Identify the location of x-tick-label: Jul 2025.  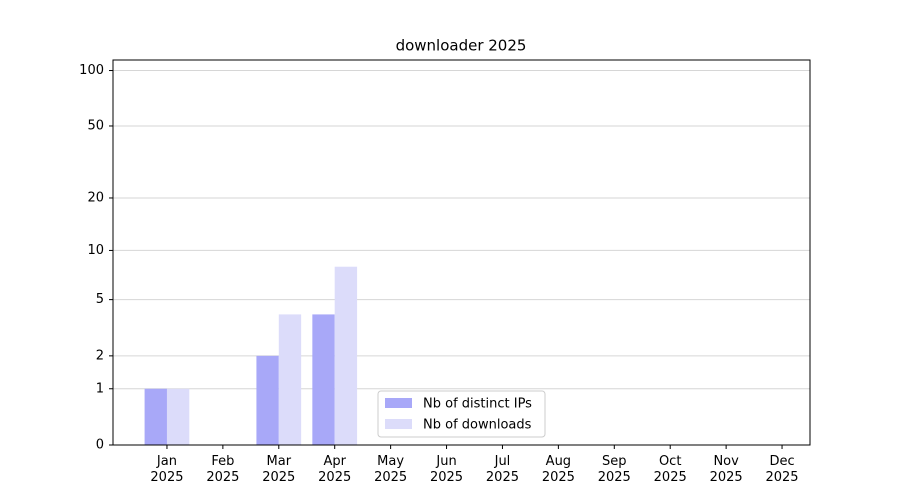
(502, 469).